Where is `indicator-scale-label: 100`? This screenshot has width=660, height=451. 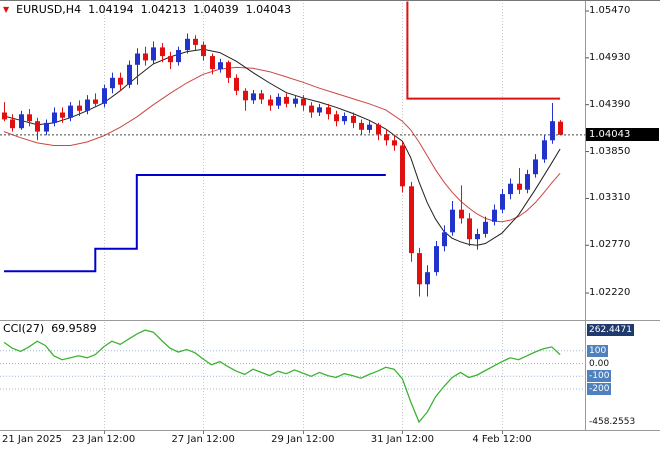
indicator-scale-label: 100 is located at coordinates (598, 350).